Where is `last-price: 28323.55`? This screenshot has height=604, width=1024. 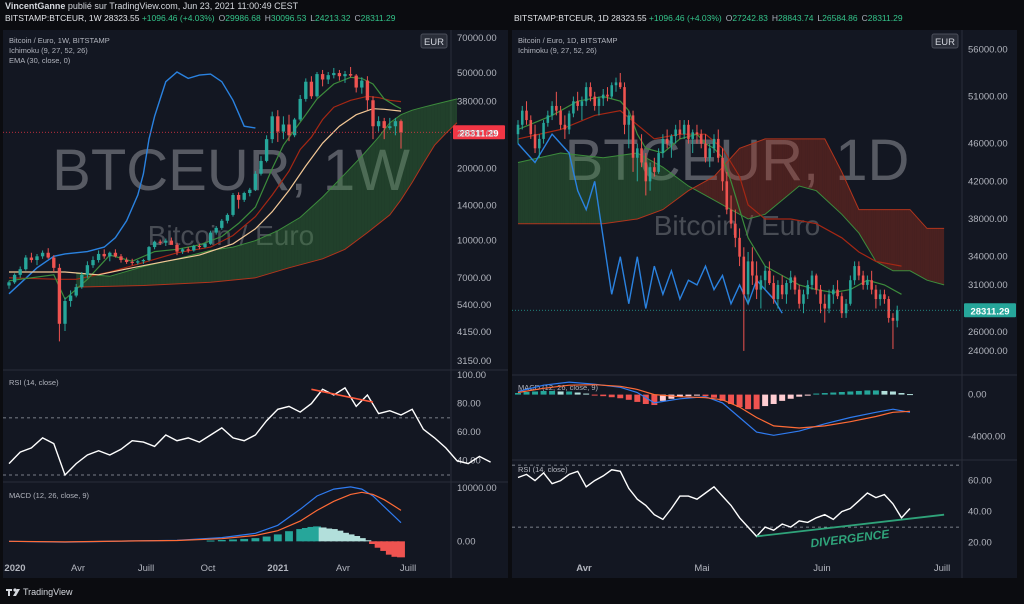
last-price: 28323.55 is located at coordinates (628, 18).